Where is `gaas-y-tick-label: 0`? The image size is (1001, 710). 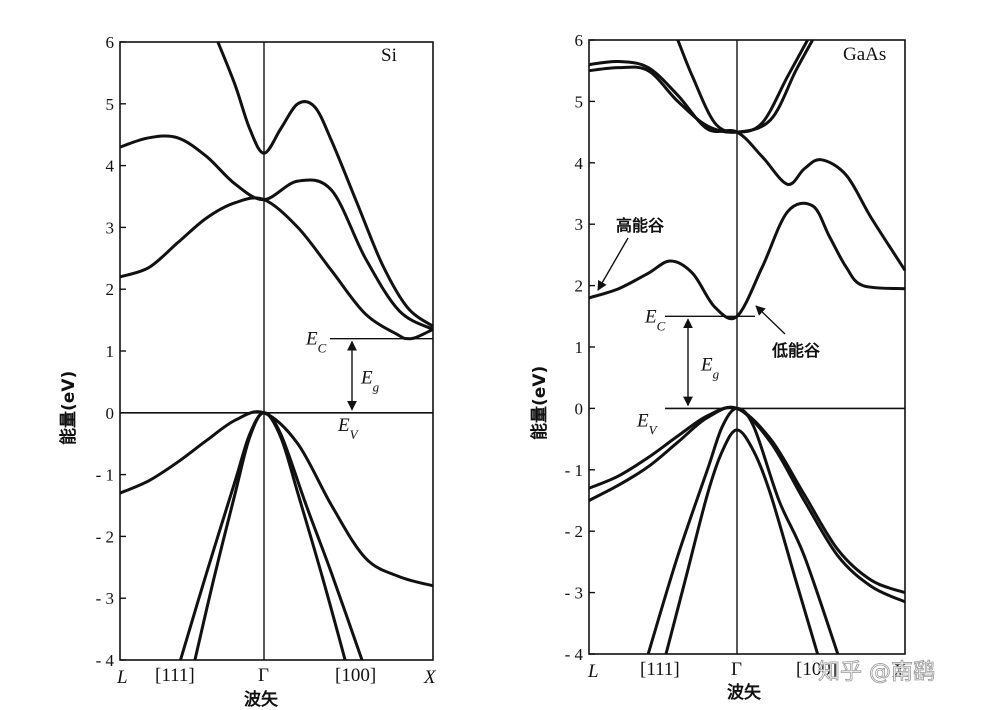
gaas-y-tick-label: 0 is located at coordinates (579, 408).